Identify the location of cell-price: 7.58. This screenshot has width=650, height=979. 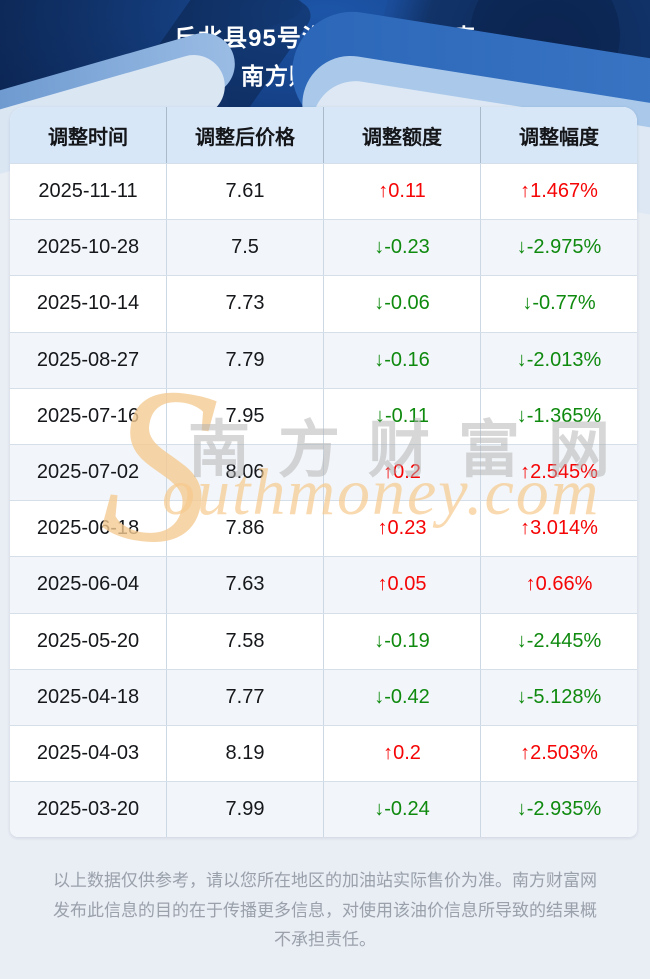
(245, 641).